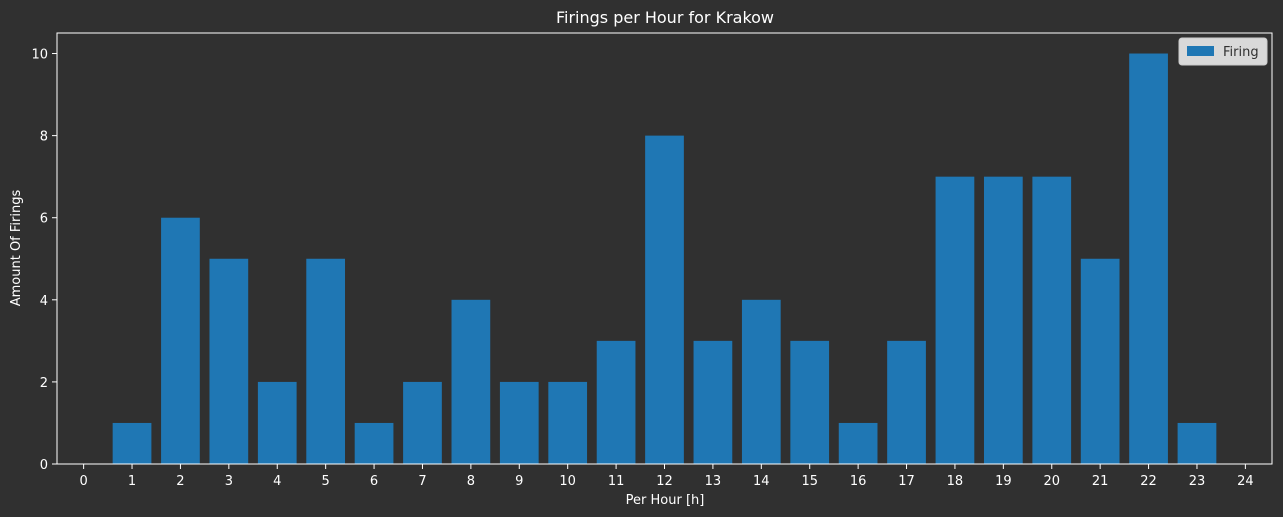 This screenshot has width=1283, height=517. I want to click on x-tick-label: 1, so click(132, 481).